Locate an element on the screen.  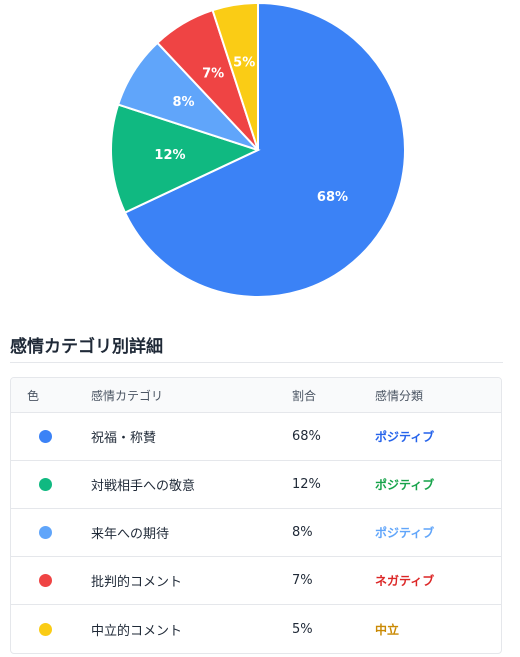
pie-slice-label: 5% is located at coordinates (244, 62).